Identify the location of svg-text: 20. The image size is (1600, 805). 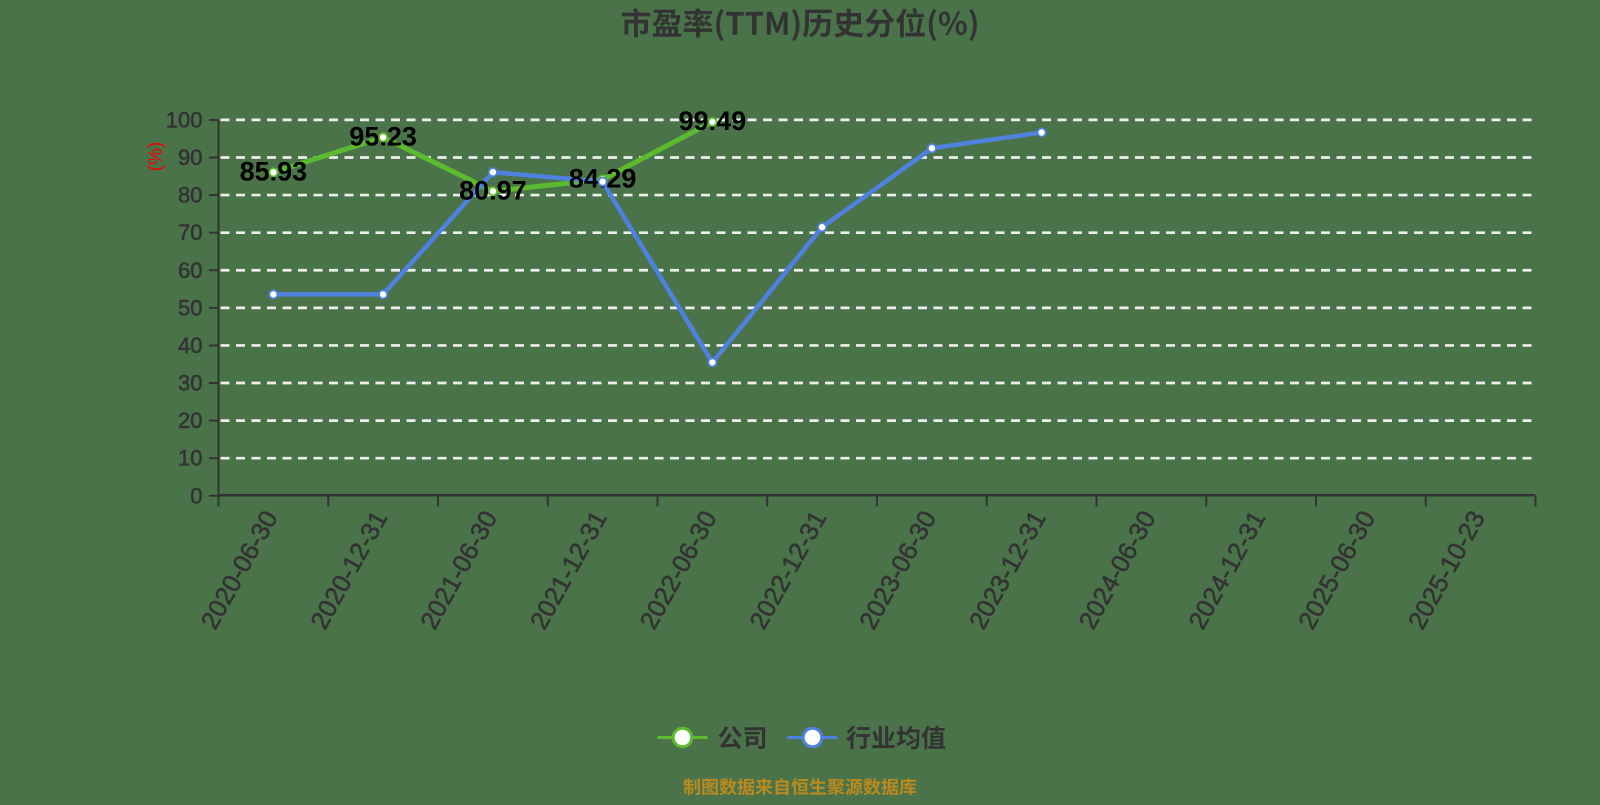
(190, 420).